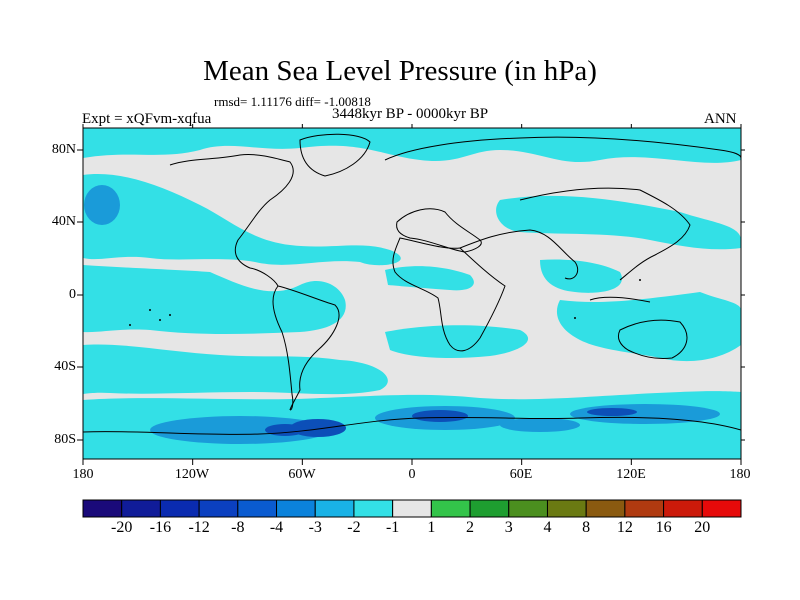  What do you see at coordinates (586, 527) in the screenshot?
I see `colorbar-label: 8` at bounding box center [586, 527].